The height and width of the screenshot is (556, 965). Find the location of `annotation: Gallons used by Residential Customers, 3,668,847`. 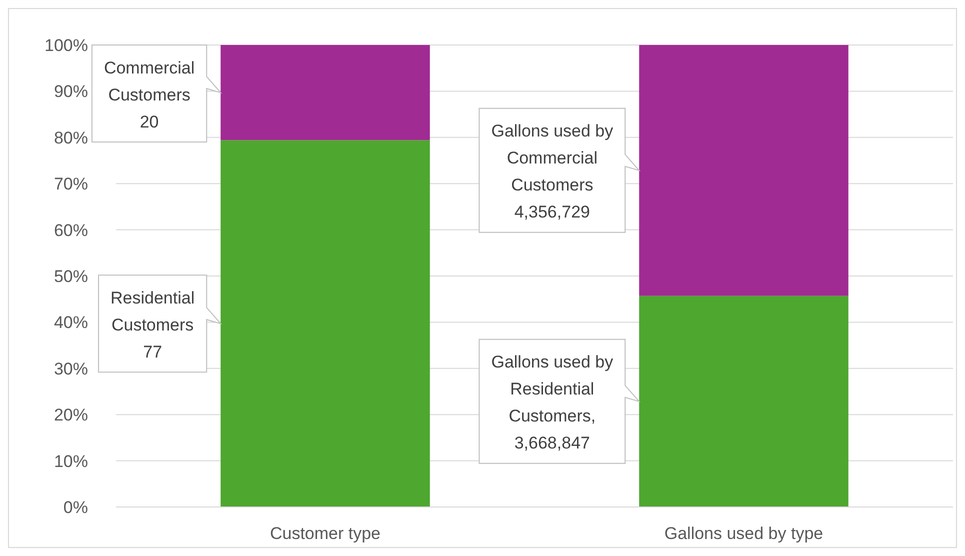

annotation: Gallons used by Residential Customers, 3,668,847 is located at coordinates (552, 402).